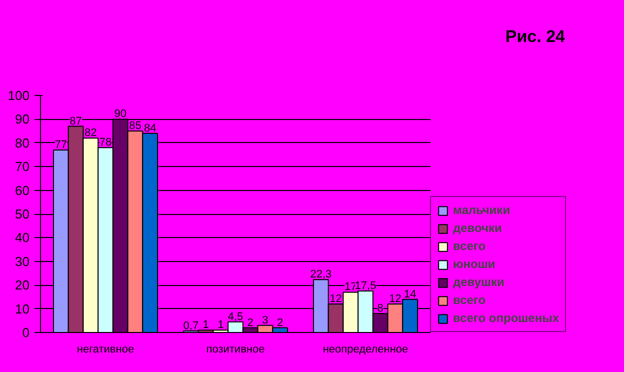 The image size is (624, 372). What do you see at coordinates (22, 285) in the screenshot?
I see `y-tick-label: 20` at bounding box center [22, 285].